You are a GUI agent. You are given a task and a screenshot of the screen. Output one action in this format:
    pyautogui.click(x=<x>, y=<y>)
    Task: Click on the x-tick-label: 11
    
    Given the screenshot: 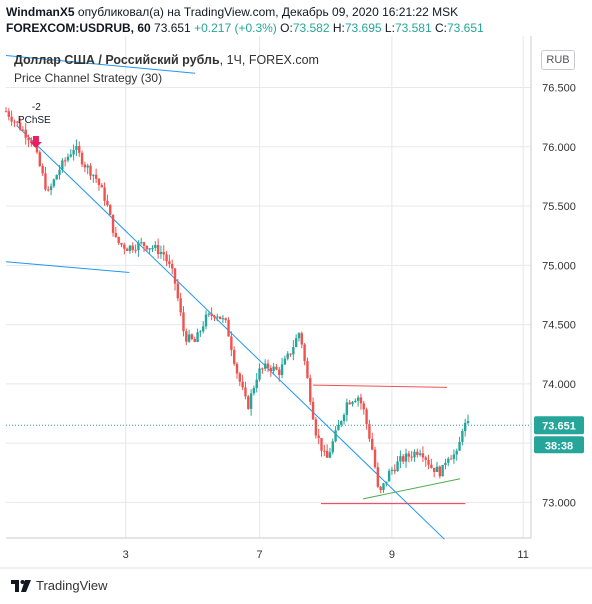 What is the action you would take?
    pyautogui.click(x=522, y=555)
    